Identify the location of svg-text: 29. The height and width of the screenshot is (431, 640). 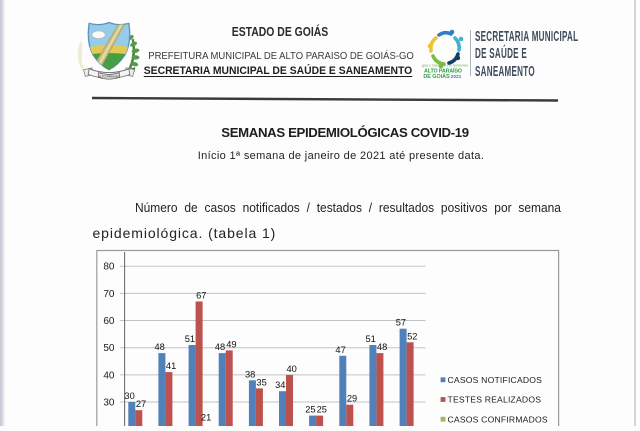
(352, 399).